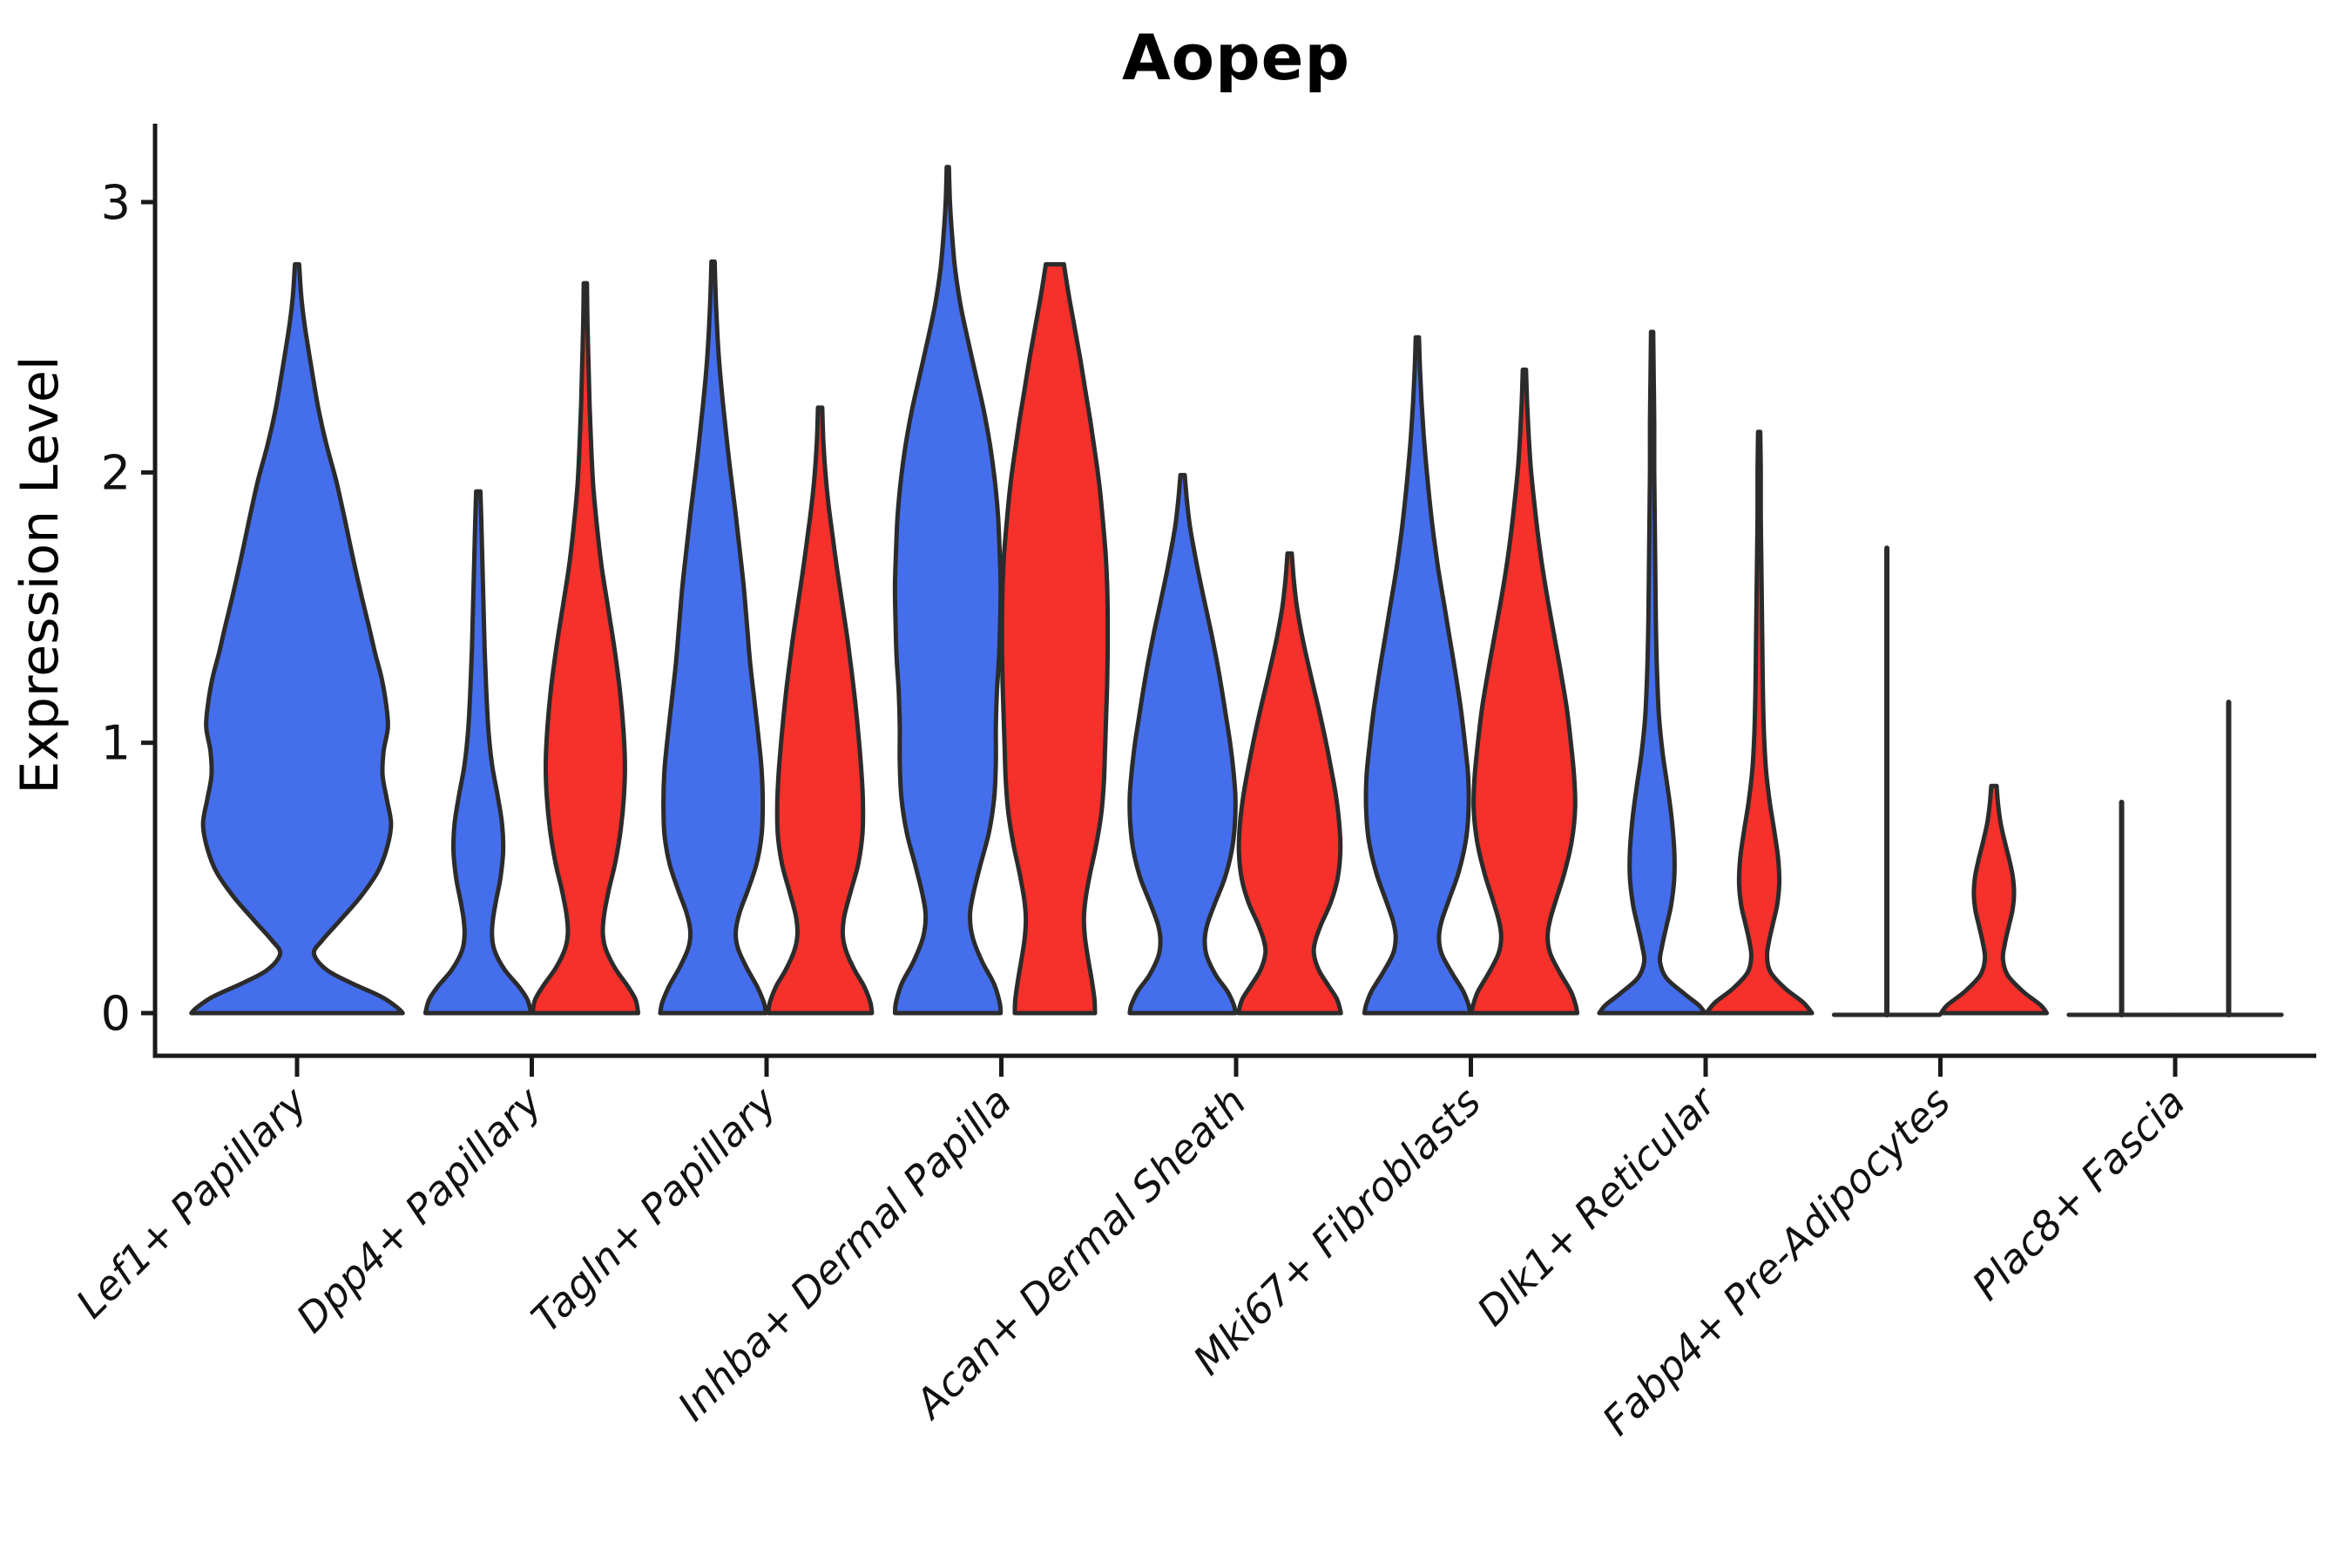 The image size is (2352, 1568). Describe the element at coordinates (948, 590) in the screenshot. I see `violin-inhba-blue` at that location.